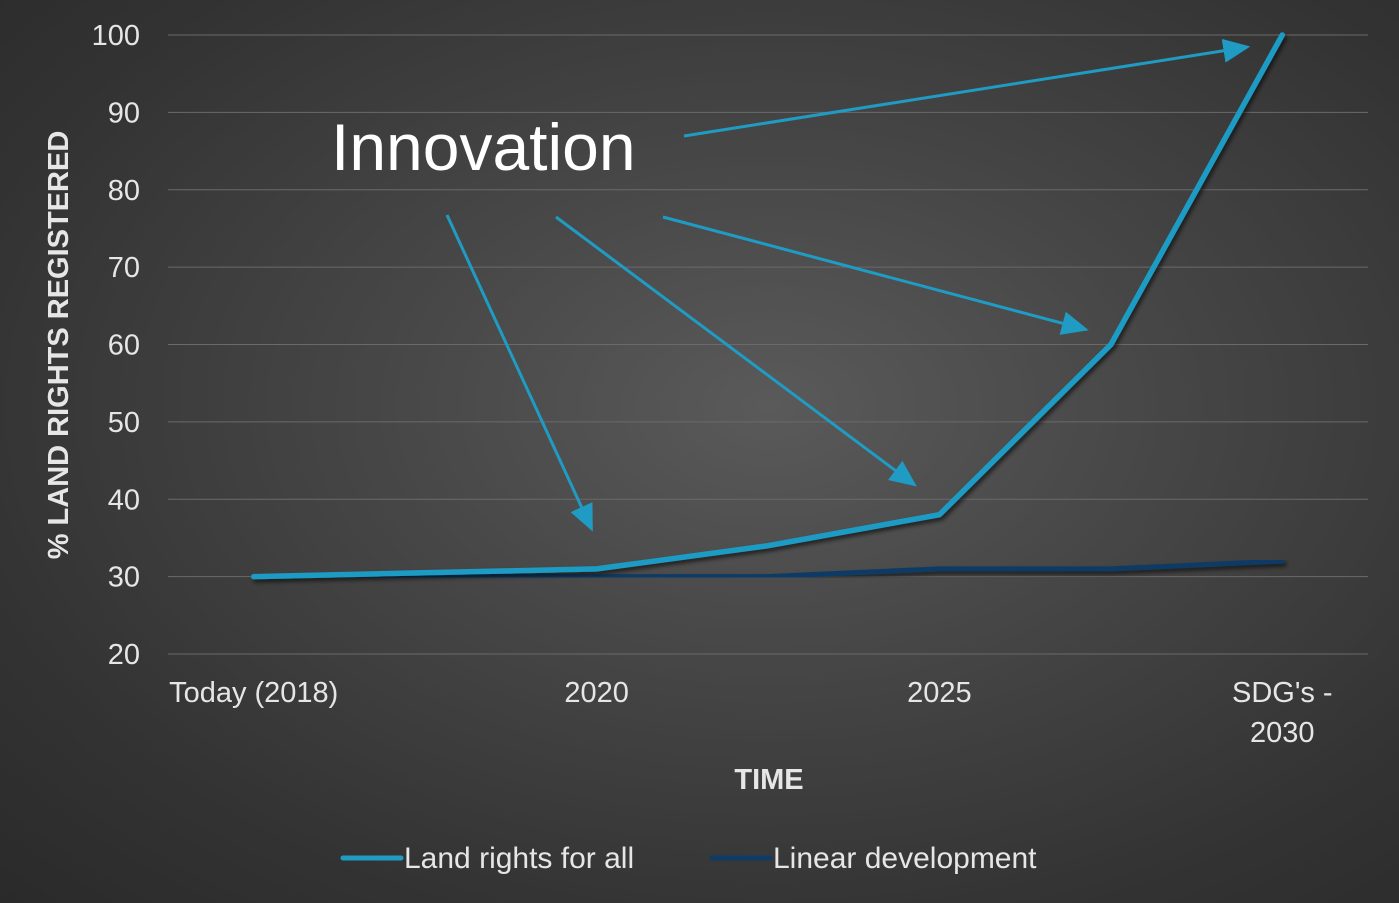 This screenshot has height=903, width=1399. I want to click on y-tick-label: 20, so click(124, 655).